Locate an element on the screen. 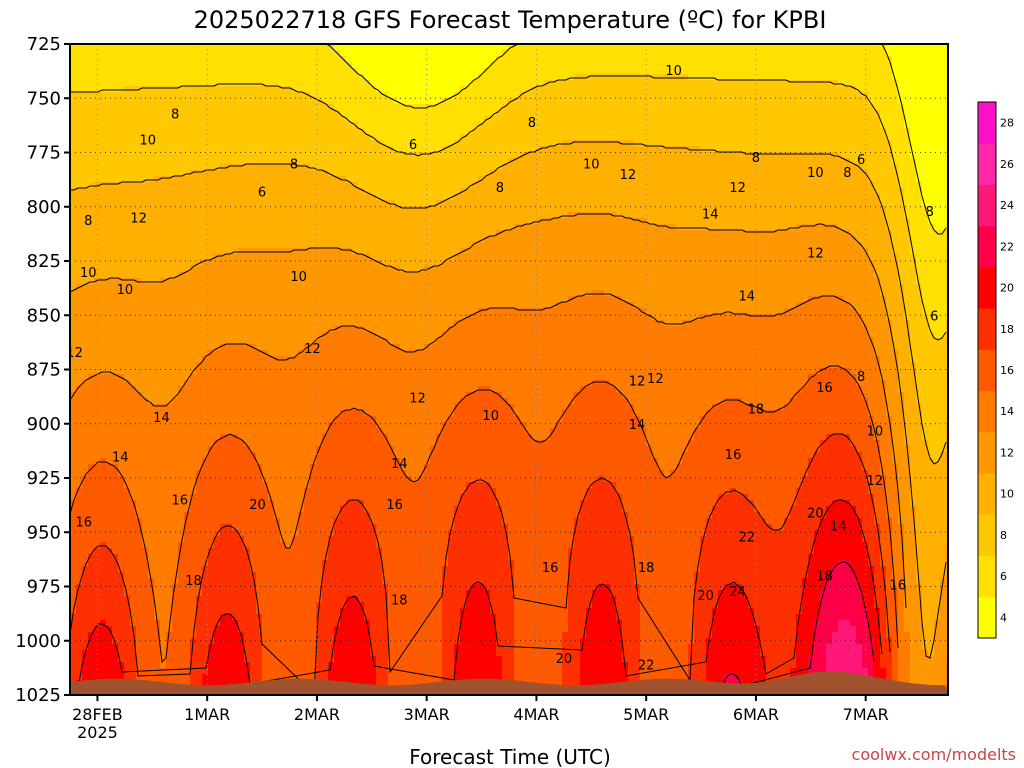 This screenshot has height=768, width=1024. y-tick-label: 850 is located at coordinates (44, 315).